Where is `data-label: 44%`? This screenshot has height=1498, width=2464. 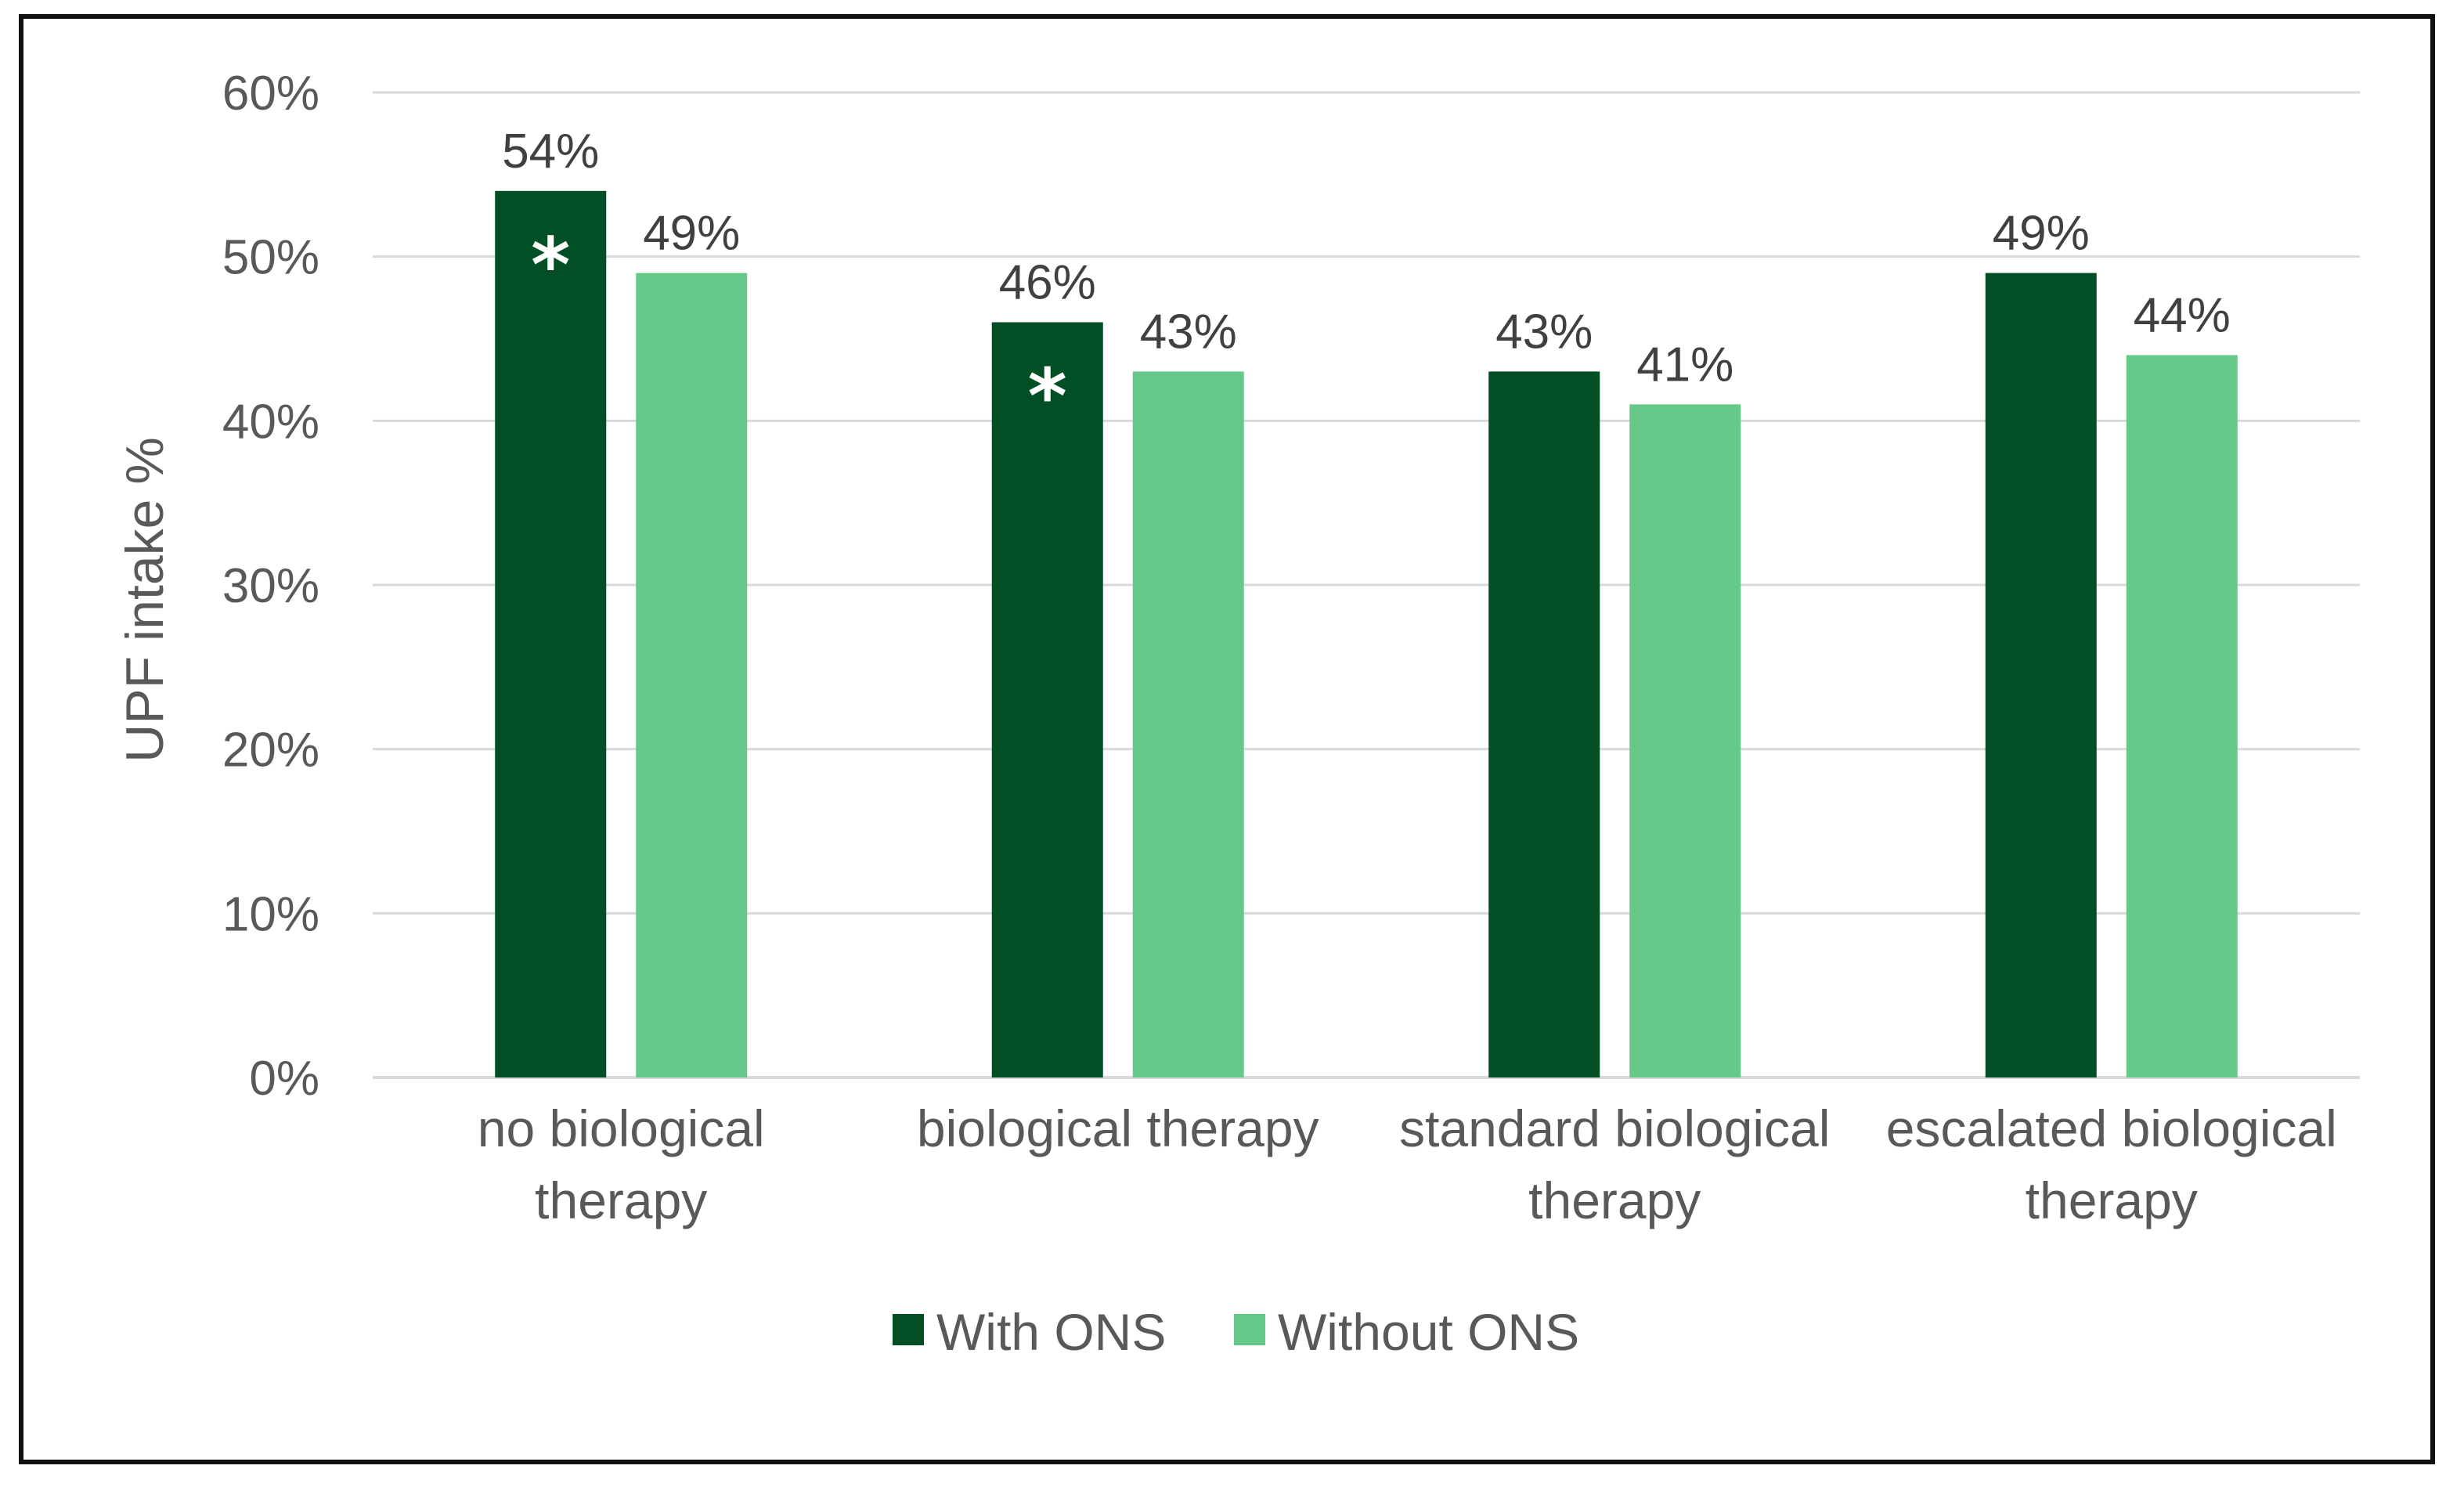 data-label: 44% is located at coordinates (2182, 315).